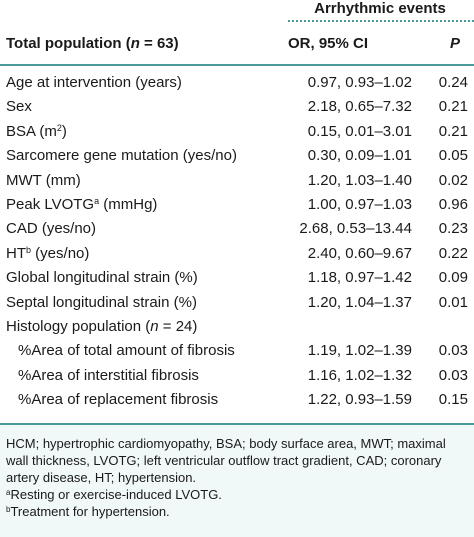 This screenshot has width=474, height=537. What do you see at coordinates (121, 156) in the screenshot?
I see `row-label: Sarcomere gene mutation (yes/no)` at bounding box center [121, 156].